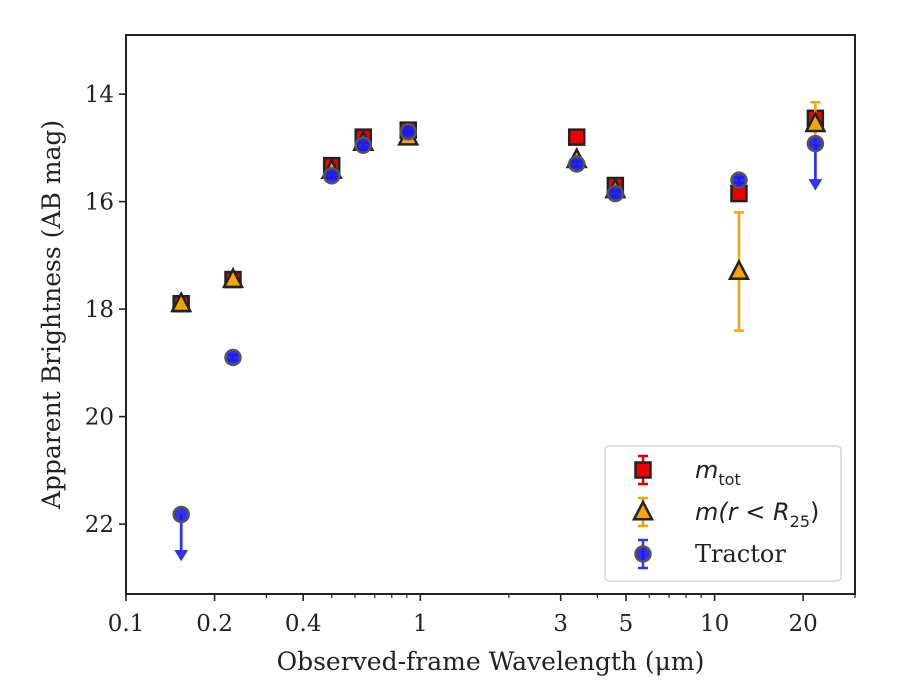 This screenshot has width=900, height=700. What do you see at coordinates (214, 624) in the screenshot?
I see `x-tick-label: 0.2` at bounding box center [214, 624].